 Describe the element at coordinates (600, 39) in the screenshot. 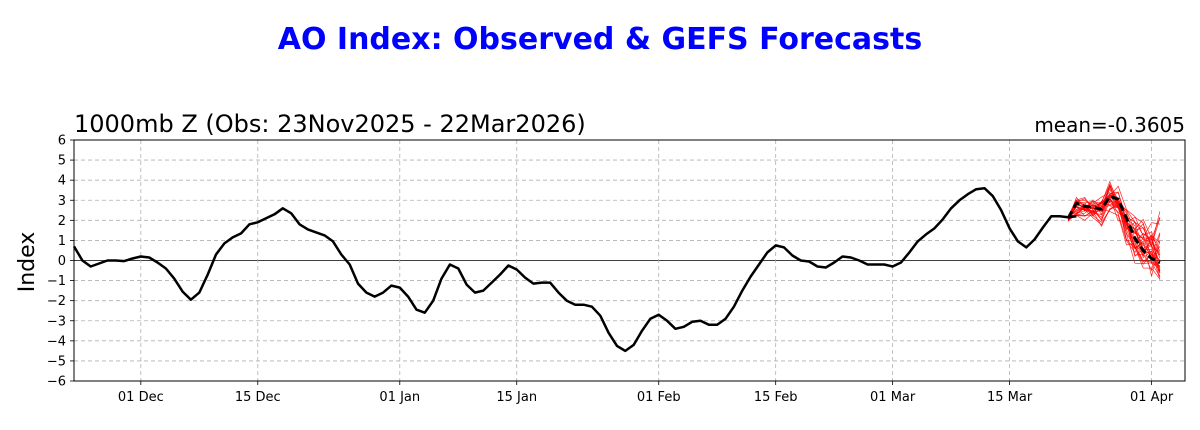

I see `chart-suptitle: AO Index: Observed & GEFS Forecasts` at that location.